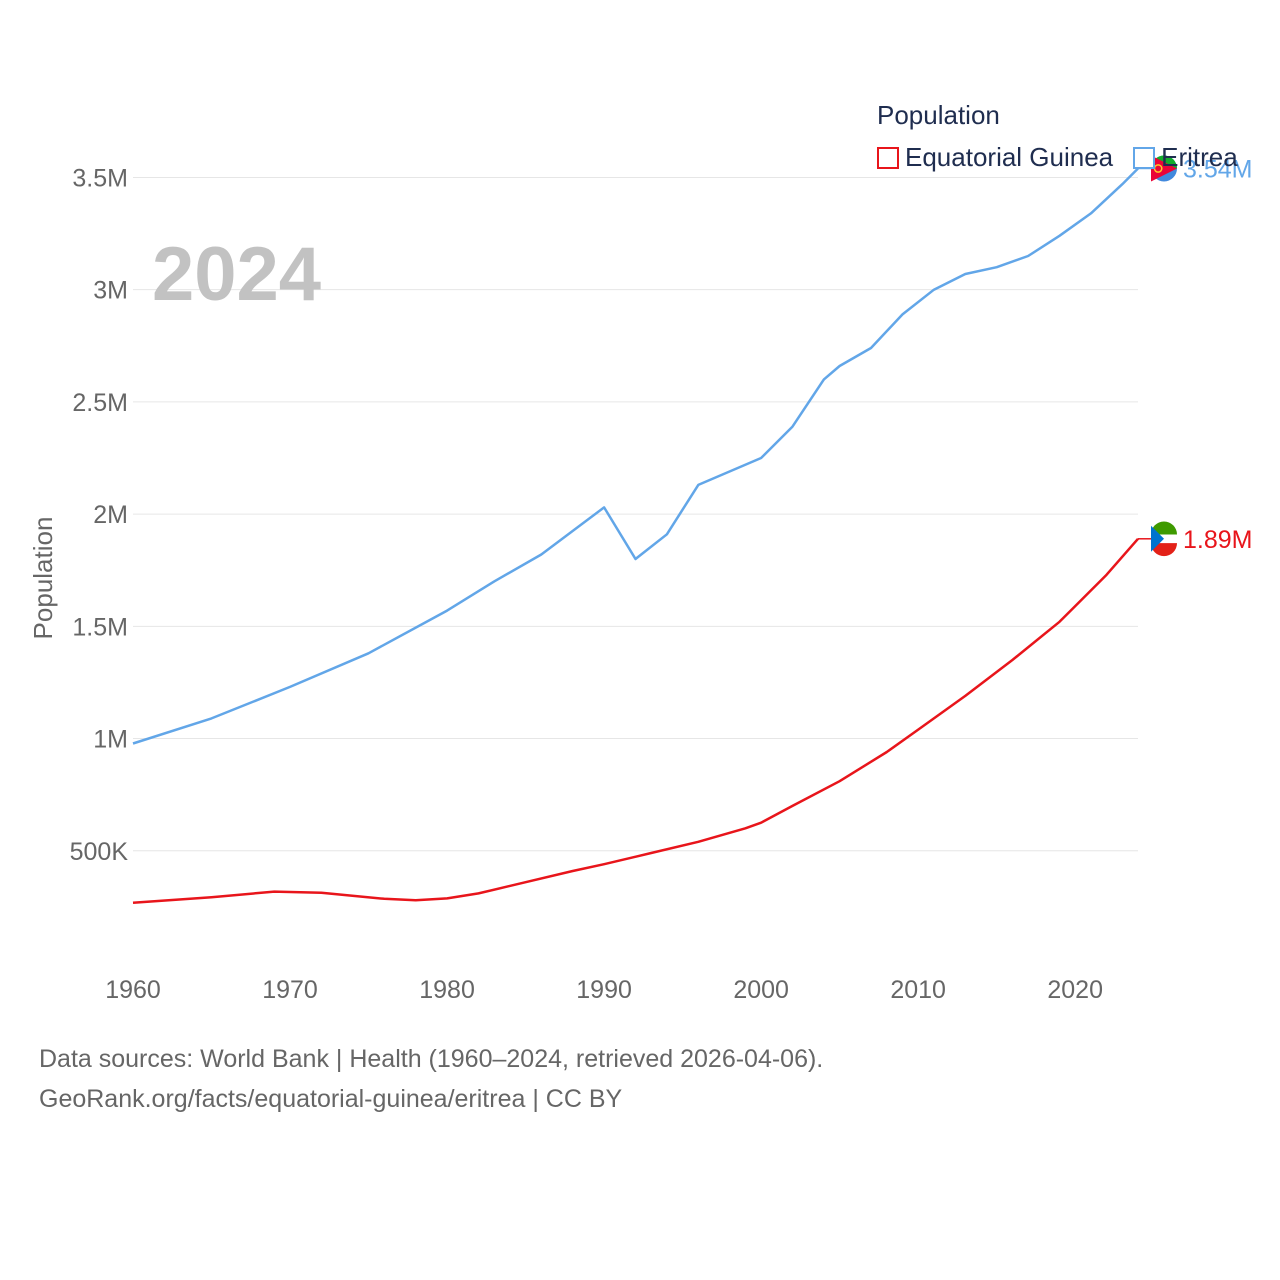 The height and width of the screenshot is (1280, 1280). What do you see at coordinates (938, 115) in the screenshot?
I see `legend-title: Population` at bounding box center [938, 115].